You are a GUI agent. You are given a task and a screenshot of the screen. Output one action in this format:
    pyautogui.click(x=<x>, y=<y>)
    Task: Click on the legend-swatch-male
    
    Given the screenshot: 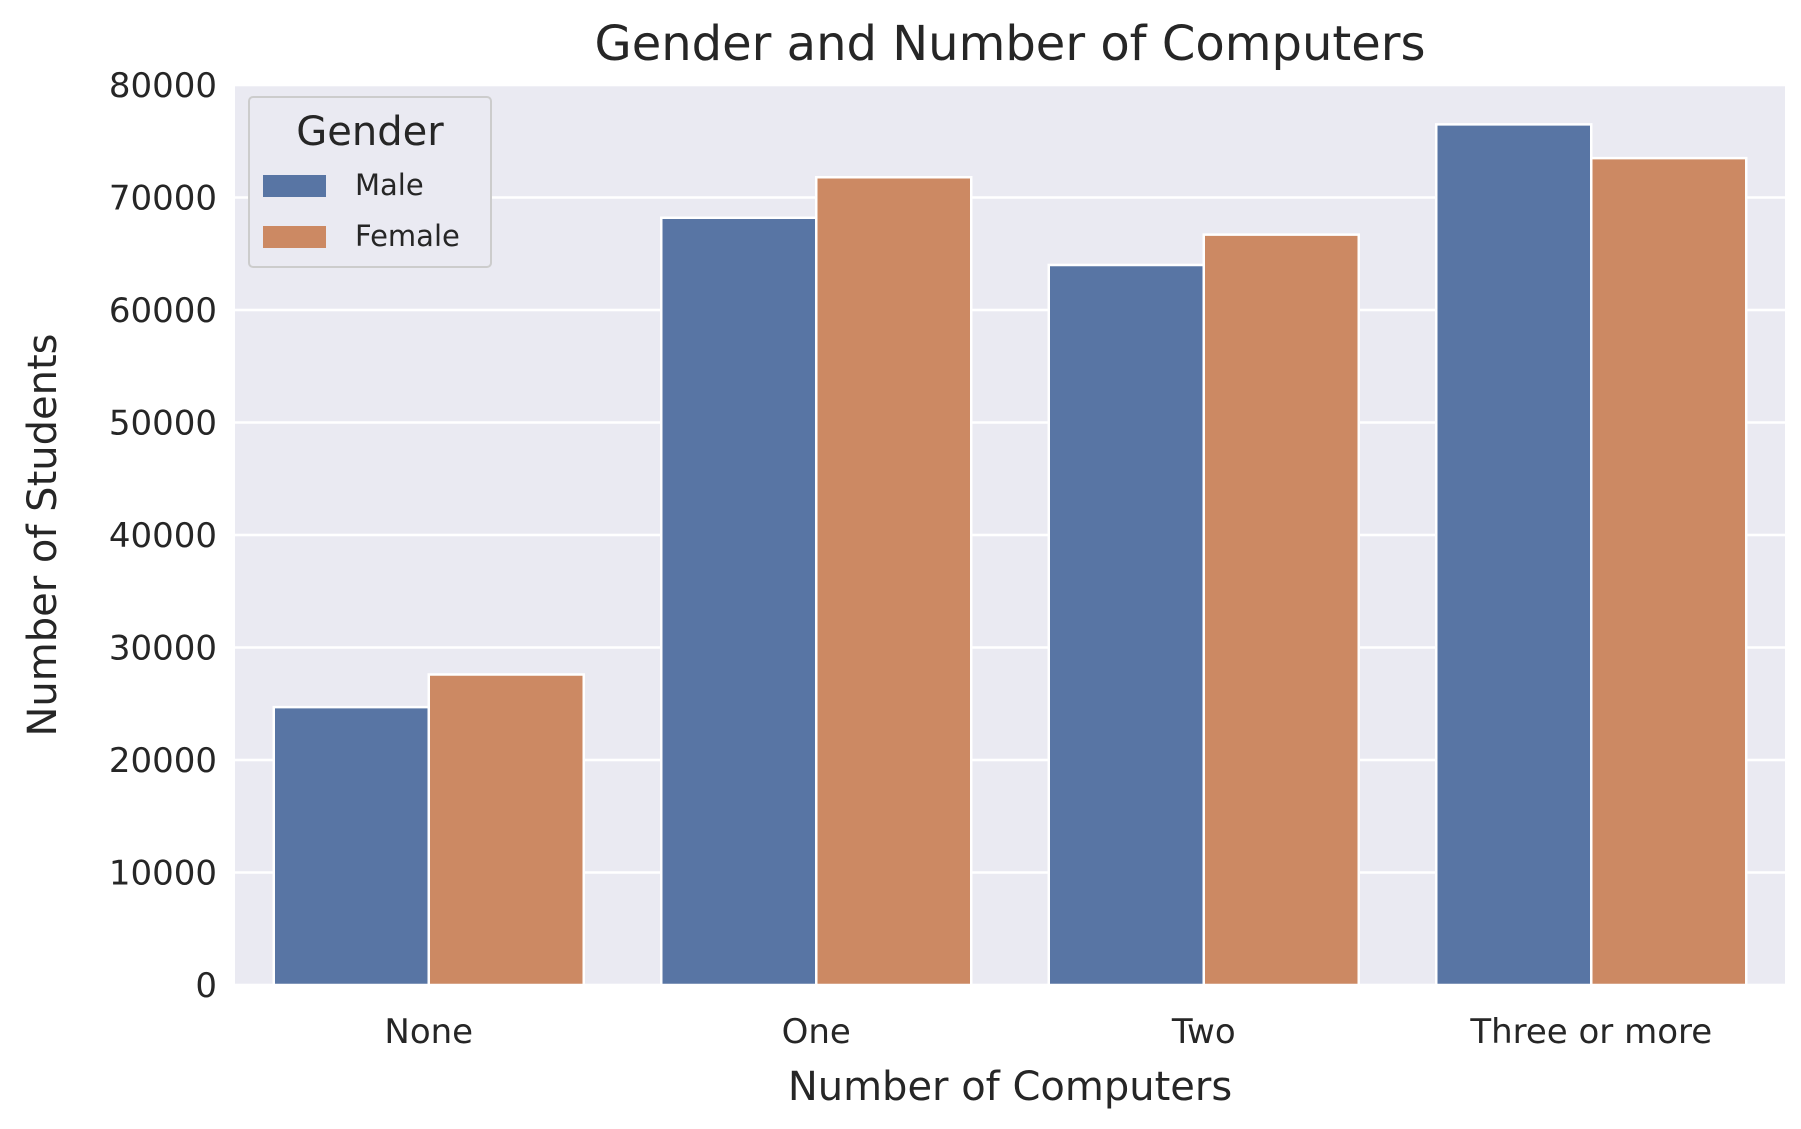 What is the action you would take?
    pyautogui.click(x=294, y=186)
    